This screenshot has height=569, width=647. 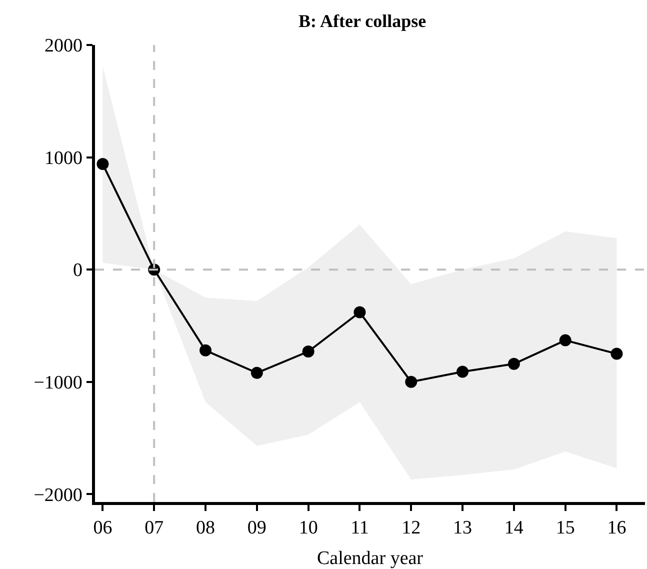 What do you see at coordinates (308, 528) in the screenshot?
I see `x-tick-label: 10` at bounding box center [308, 528].